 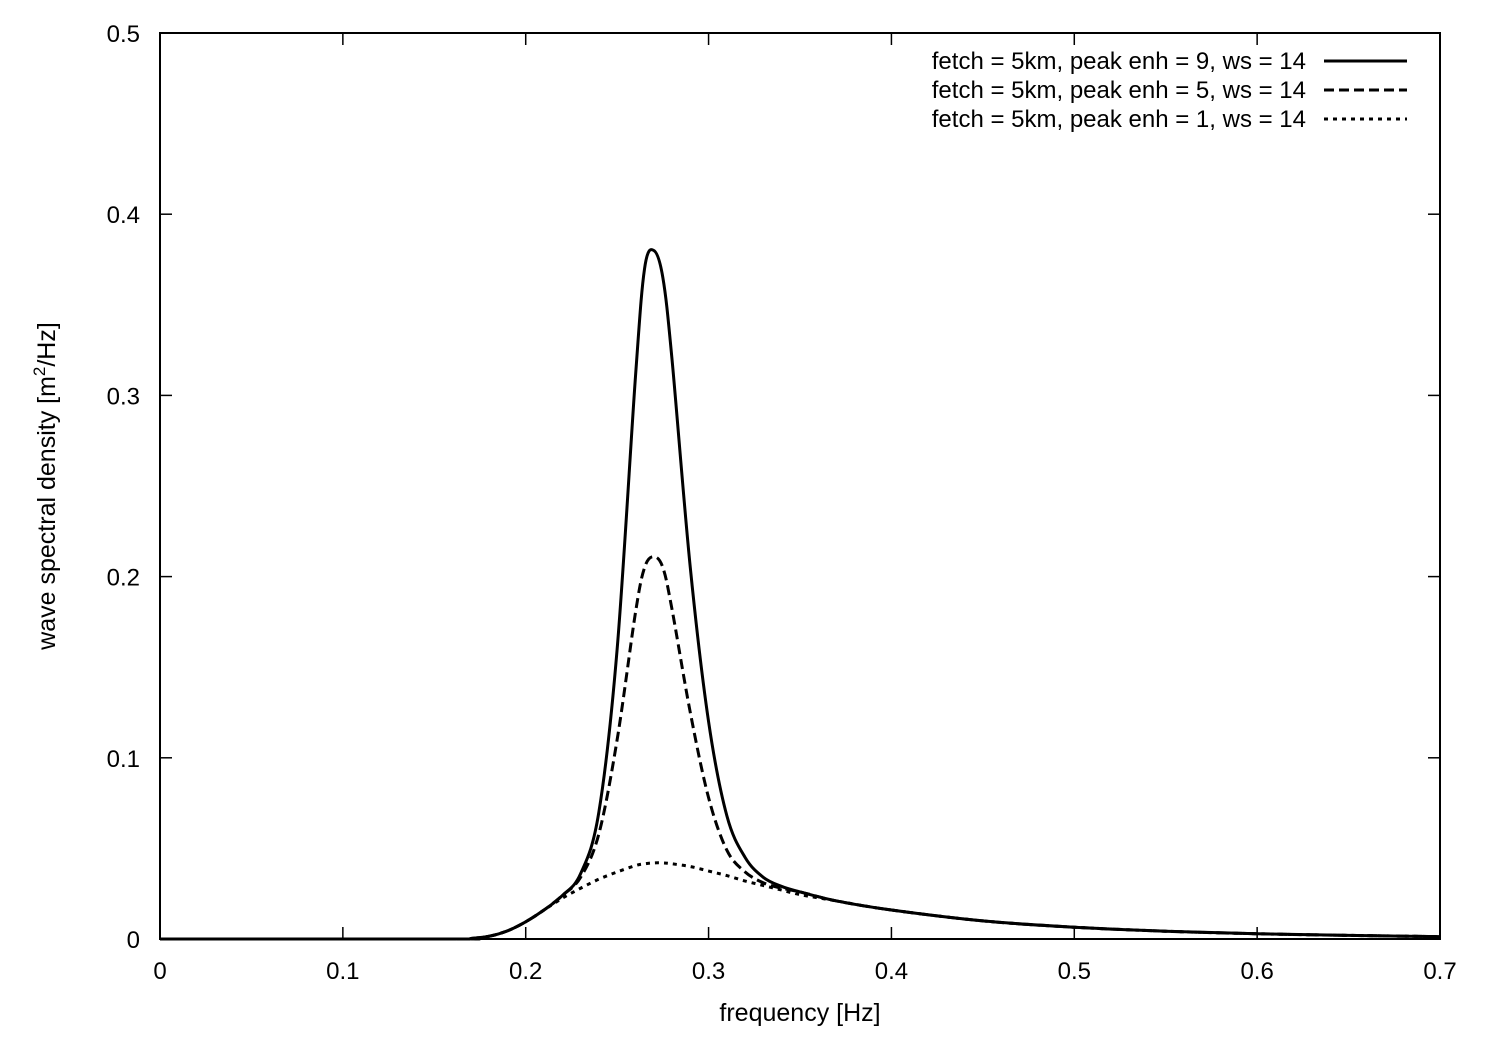 What do you see at coordinates (342, 971) in the screenshot?
I see `x-tick-label: 0.1` at bounding box center [342, 971].